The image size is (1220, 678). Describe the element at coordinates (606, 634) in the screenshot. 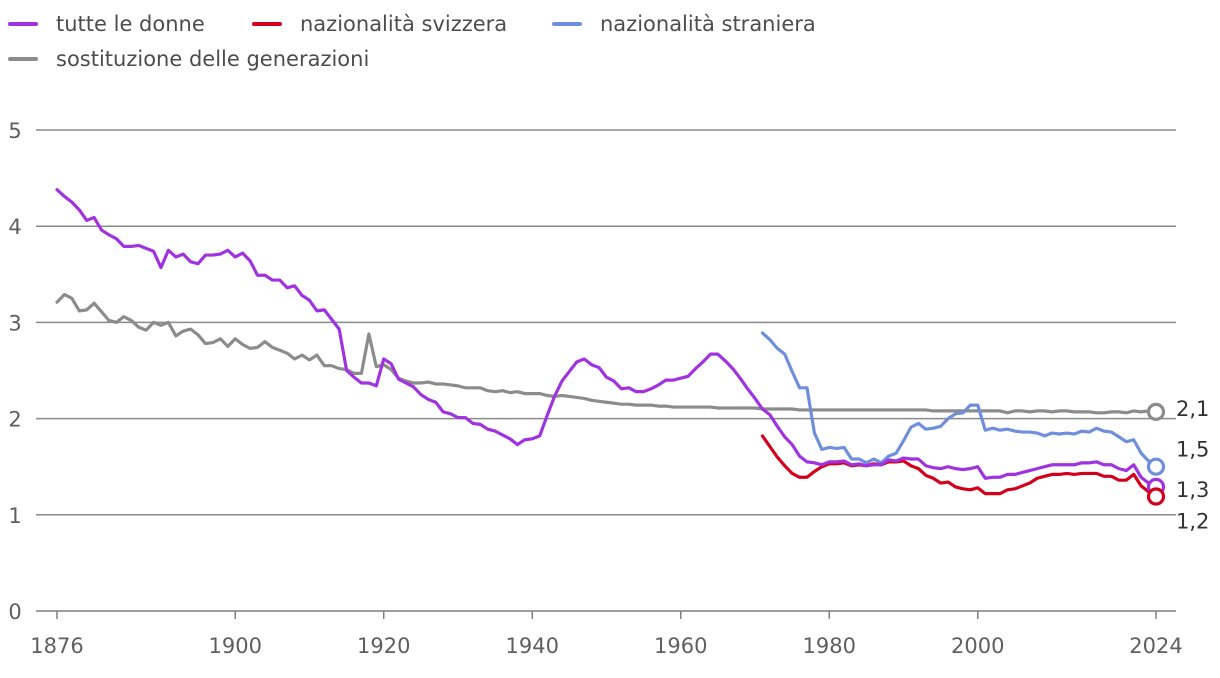

I see `axis-layer: 1876 1900 1920 1940 1960 1980 2000 2024` at that location.